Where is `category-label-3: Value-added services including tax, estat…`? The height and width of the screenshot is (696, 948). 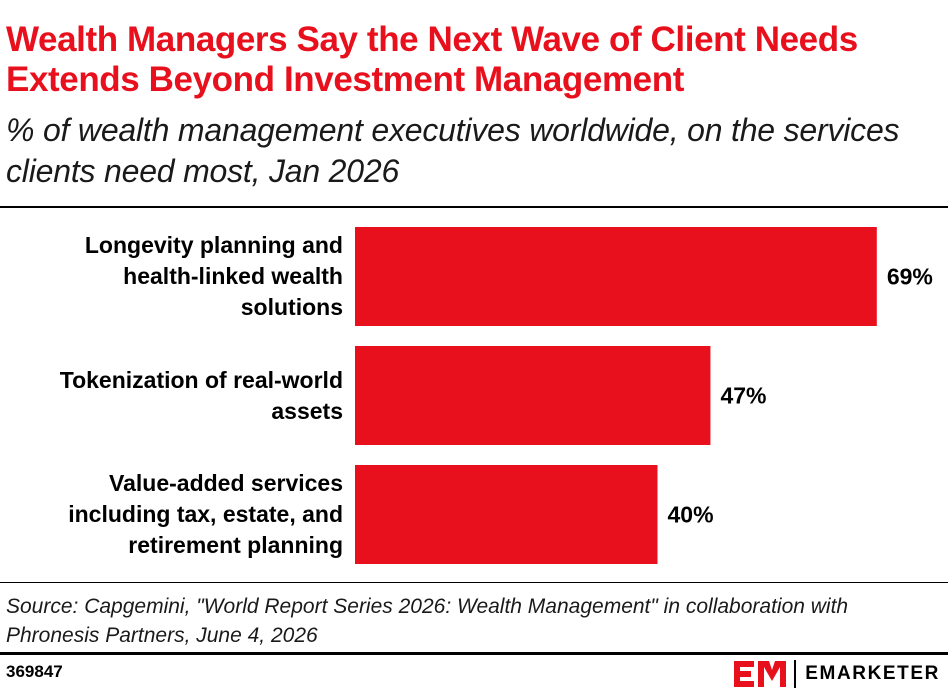 category-label-3: Value-added services including tax, estat… is located at coordinates (173, 514).